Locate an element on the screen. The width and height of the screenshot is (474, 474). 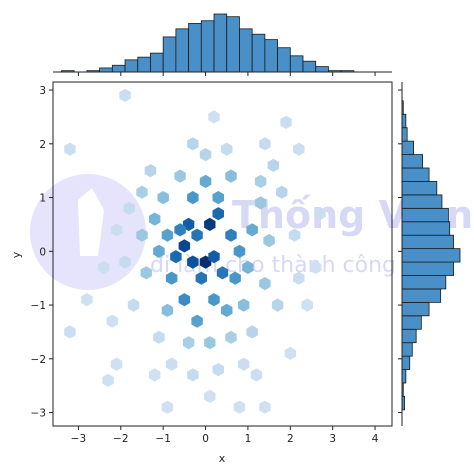
y-tick-label: 0 is located at coordinates (42, 252).